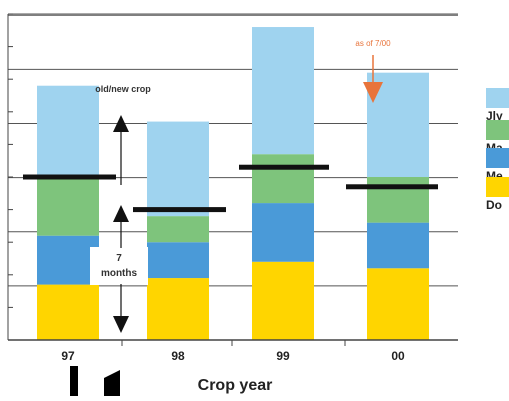 The height and width of the screenshot is (401, 509). Describe the element at coordinates (95, 381) in the screenshot. I see `cropped-glyphs` at that location.